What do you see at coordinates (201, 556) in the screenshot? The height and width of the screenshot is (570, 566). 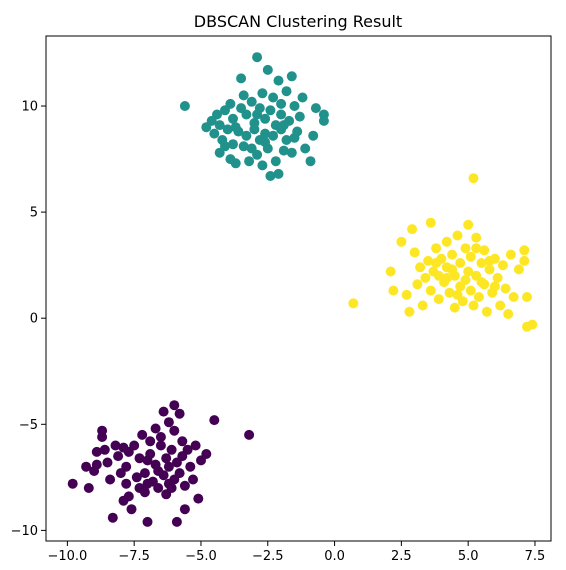 I see `x-tick-label: −5.0` at bounding box center [201, 556].